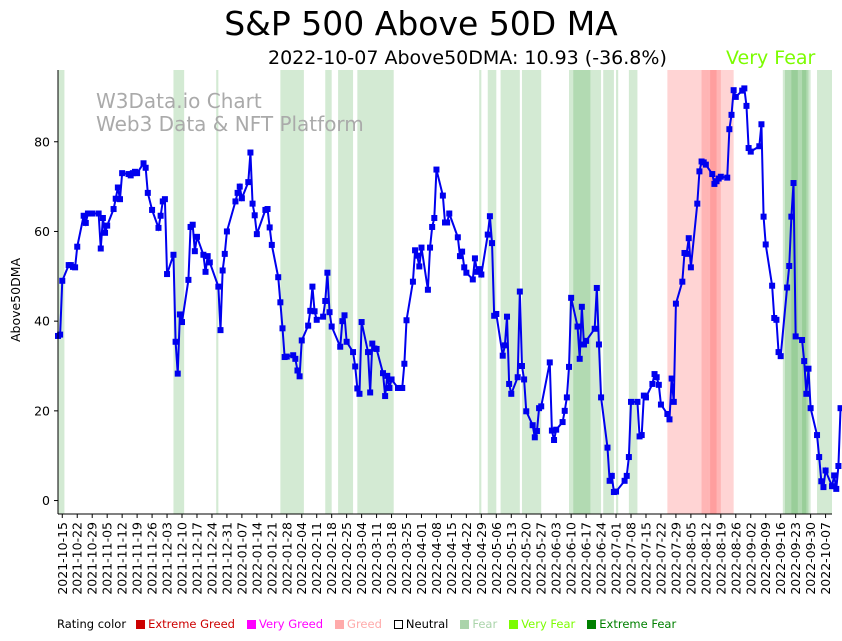 Image resolution: width=842 pixels, height=641 pixels. What do you see at coordinates (436, 558) in the screenshot?
I see `x-tick-label: 2022-04-08` at bounding box center [436, 558].